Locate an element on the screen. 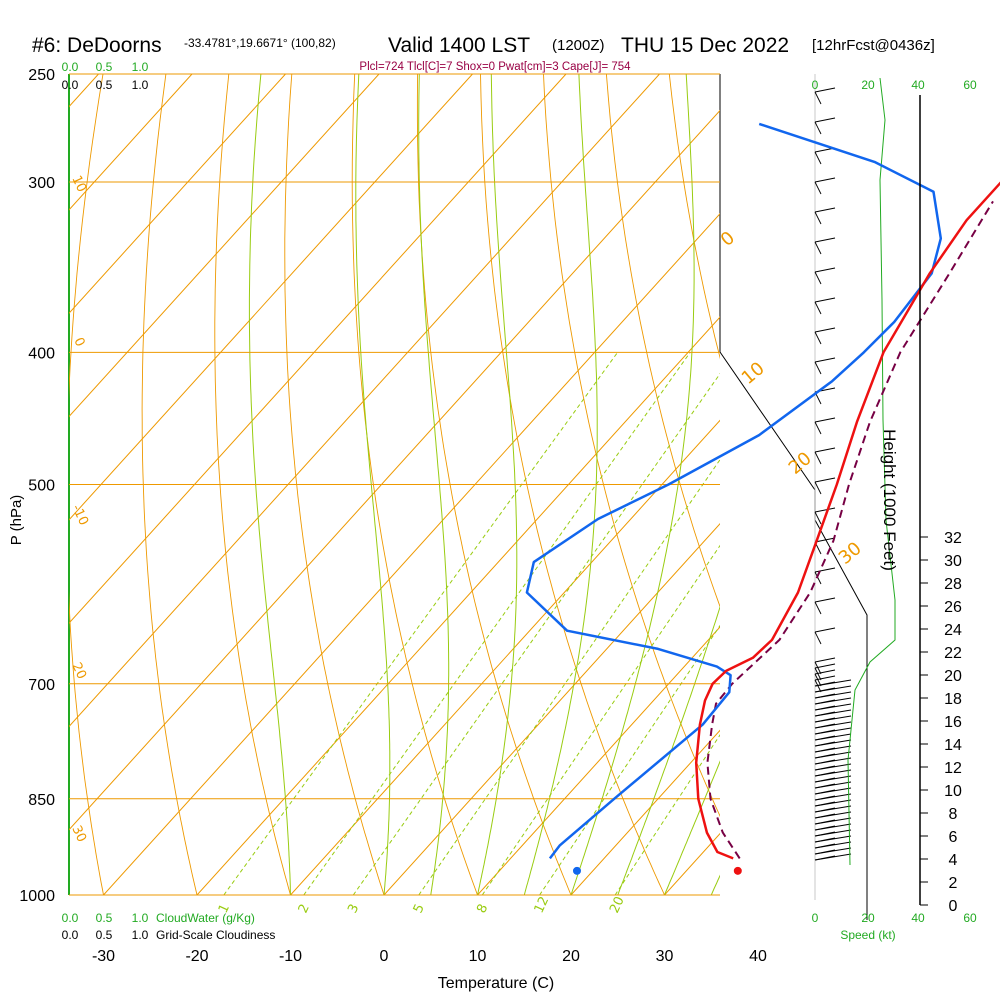  pressure-tick-label: 850 is located at coordinates (41, 800).